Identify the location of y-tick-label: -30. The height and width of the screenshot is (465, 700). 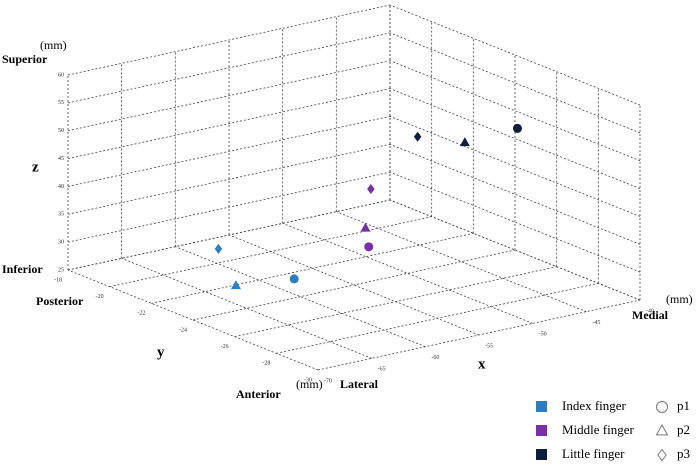
(308, 380).